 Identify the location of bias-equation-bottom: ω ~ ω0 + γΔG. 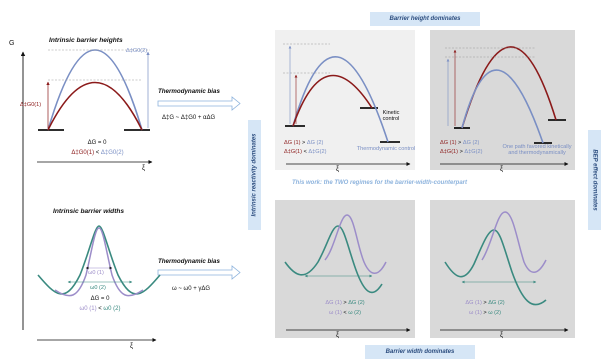
(191, 289).